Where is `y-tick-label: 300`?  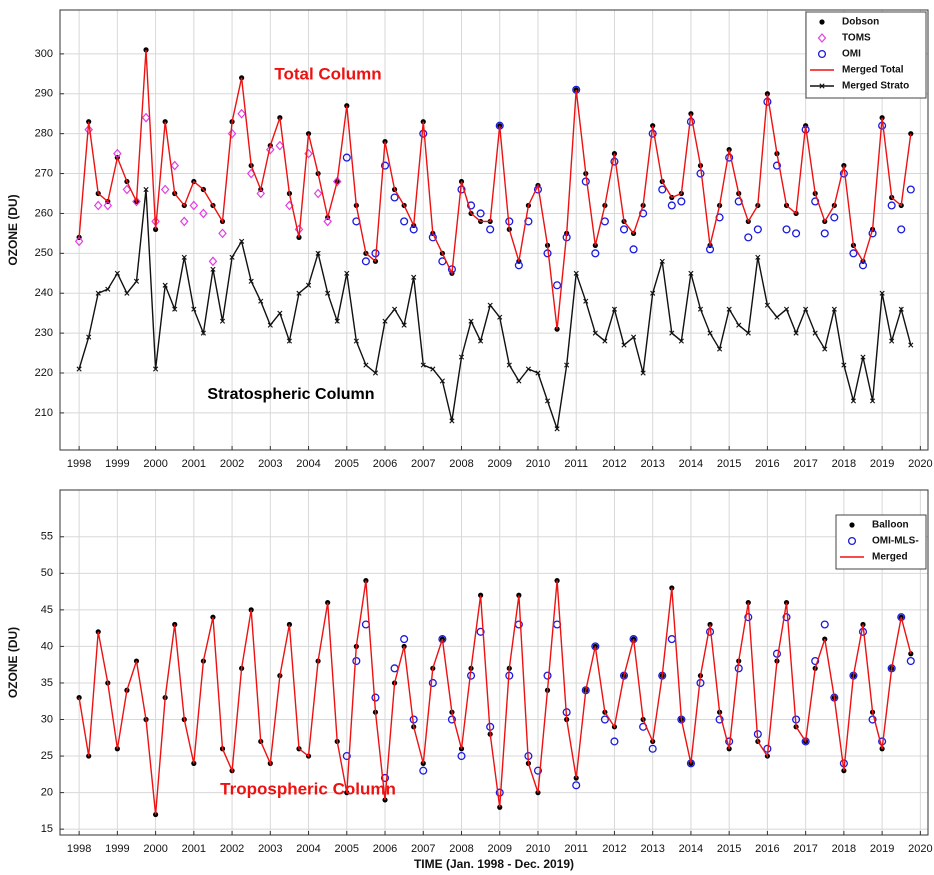
y-tick-label: 300 is located at coordinates (44, 54).